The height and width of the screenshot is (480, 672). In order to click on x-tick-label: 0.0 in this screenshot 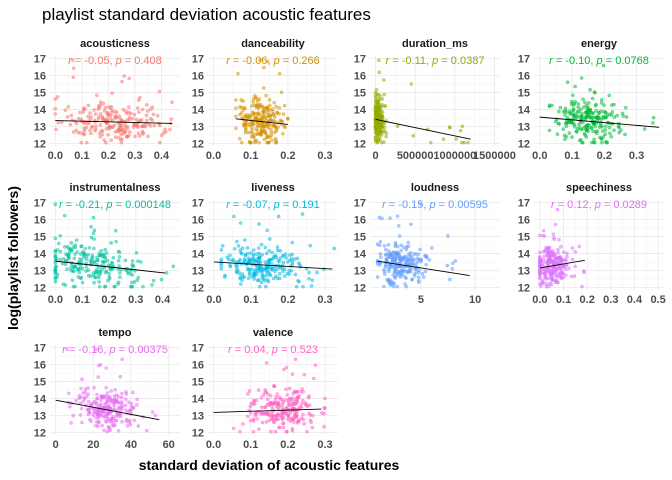, I will do `click(213, 156)`.